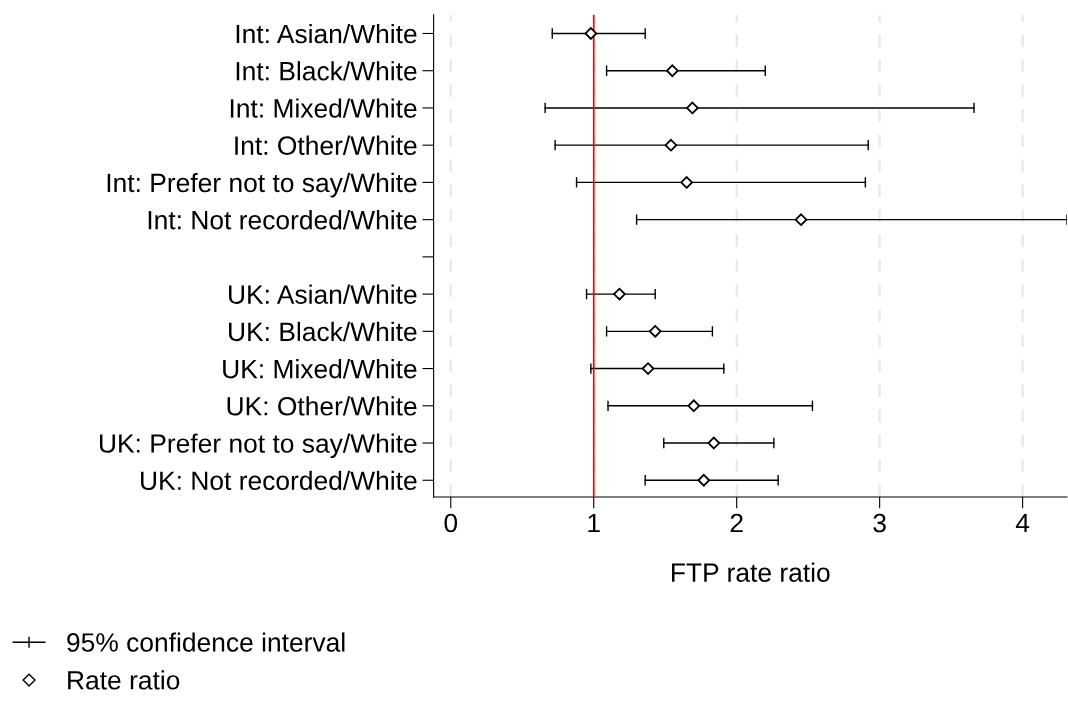 This screenshot has height=708, width=1068. I want to click on x-tick-label: 2, so click(736, 523).